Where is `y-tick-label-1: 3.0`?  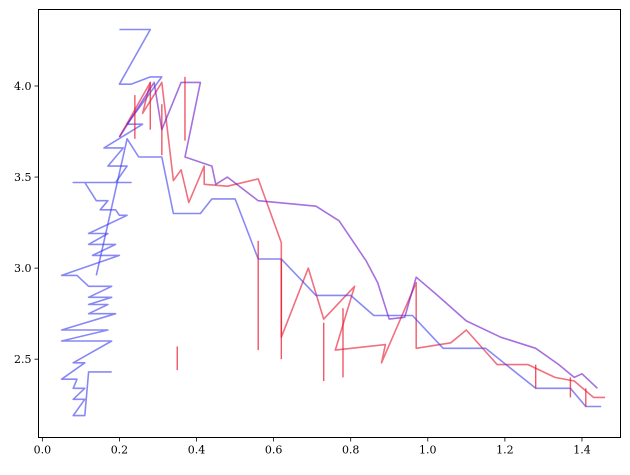 y-tick-label-1: 3.0 is located at coordinates (23, 268).